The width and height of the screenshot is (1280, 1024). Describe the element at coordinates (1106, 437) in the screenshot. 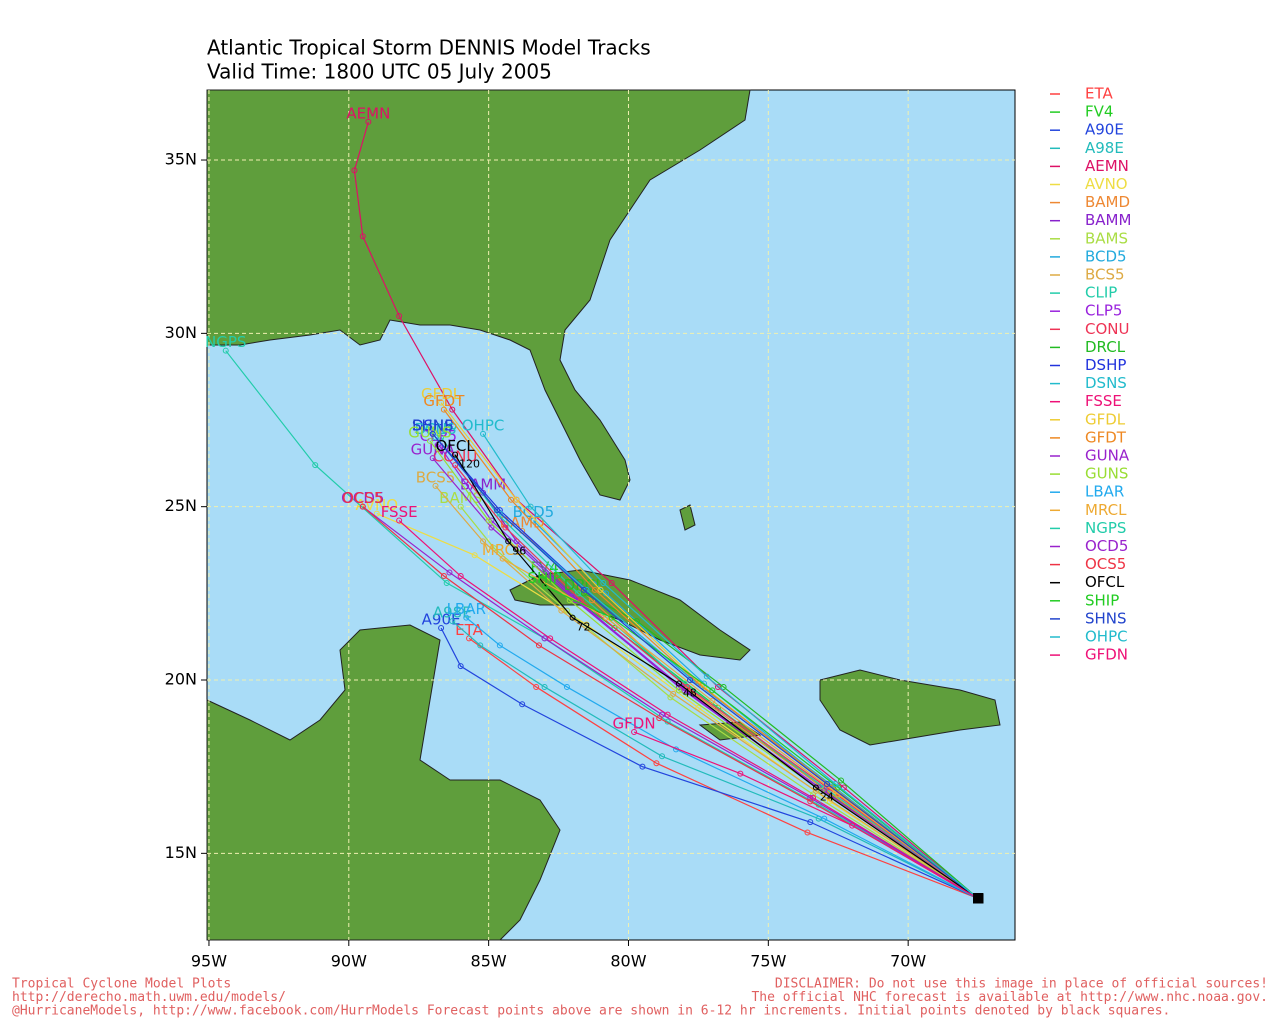

I see `legend-label: GFDT` at that location.